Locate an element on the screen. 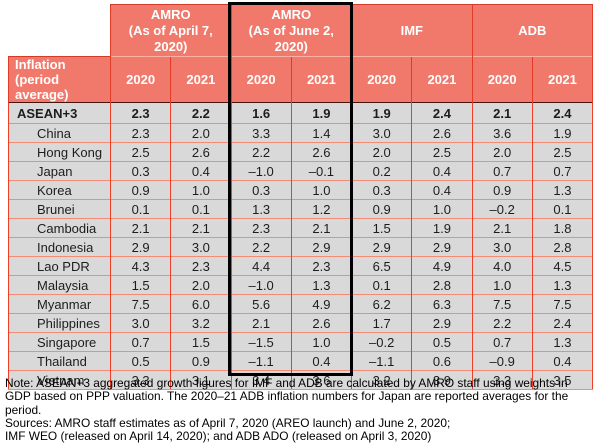 Image resolution: width=600 pixels, height=443 pixels. corner-spacer is located at coordinates (59, 30).